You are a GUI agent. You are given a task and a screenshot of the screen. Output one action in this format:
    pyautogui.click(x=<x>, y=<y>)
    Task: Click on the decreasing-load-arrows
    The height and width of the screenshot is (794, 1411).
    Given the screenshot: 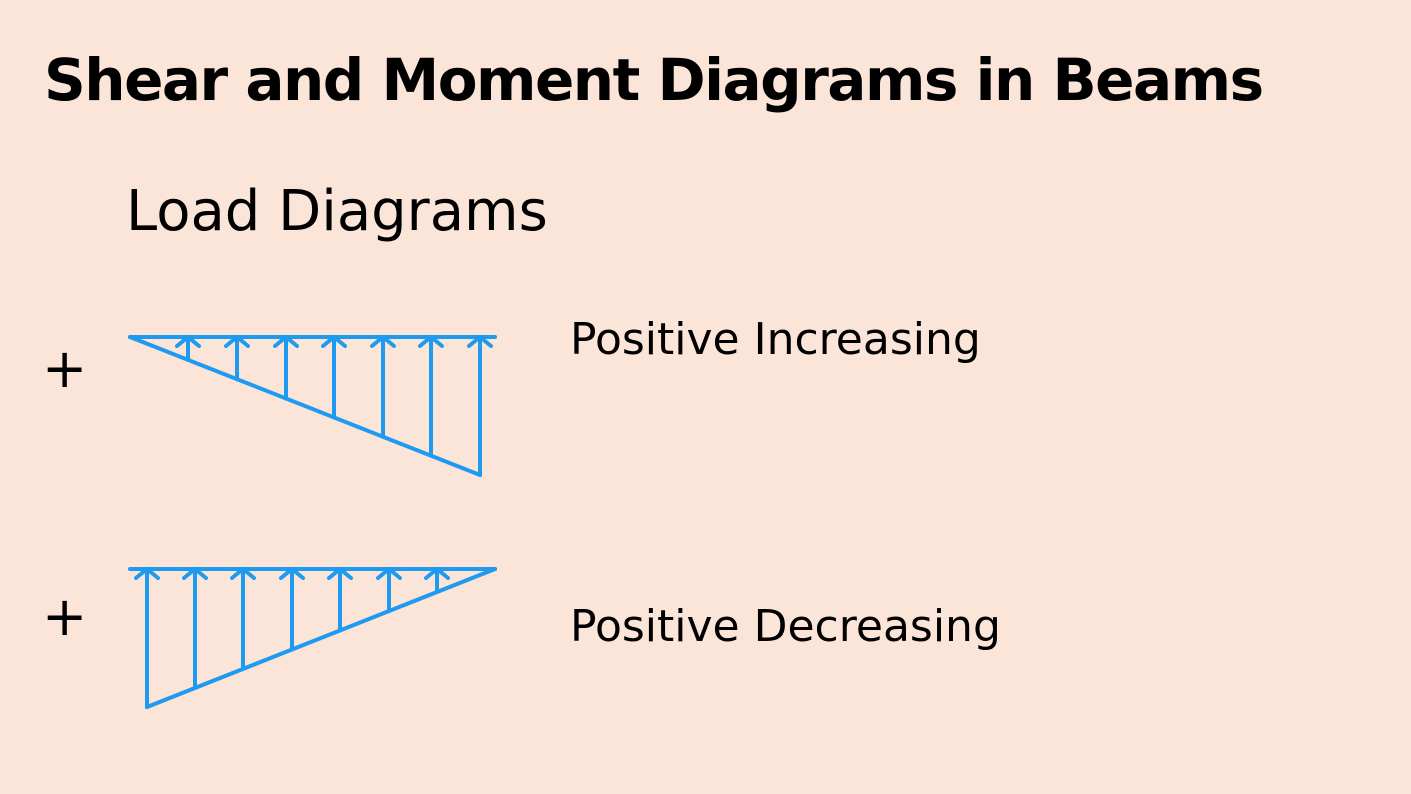 What is the action you would take?
    pyautogui.click(x=292, y=638)
    